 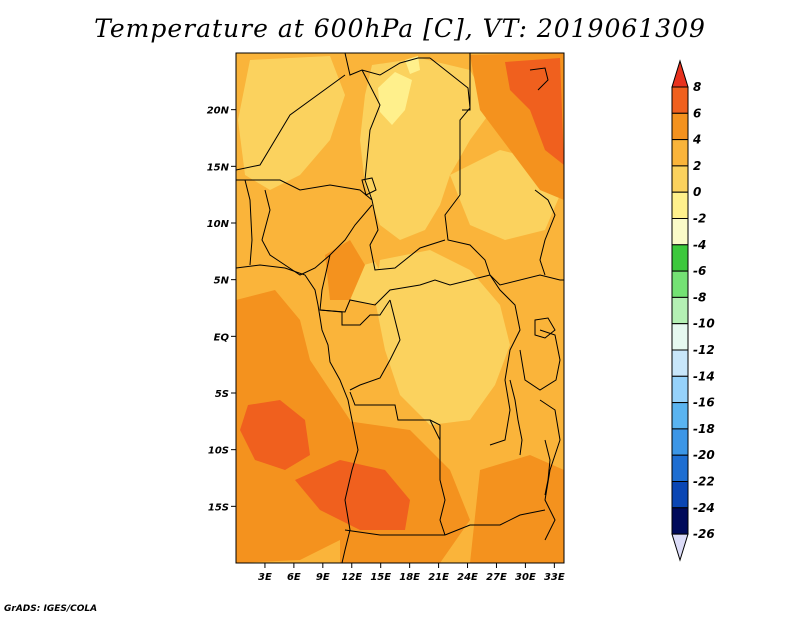 I want to click on border-mozambique, so click(x=550, y=470).